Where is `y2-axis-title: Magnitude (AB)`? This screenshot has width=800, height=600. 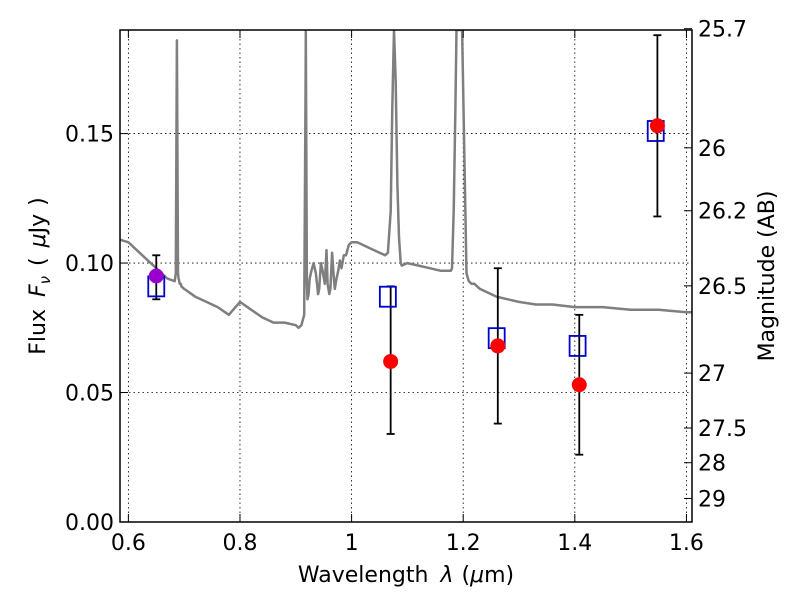 y2-axis-title: Magnitude (AB) is located at coordinates (767, 276).